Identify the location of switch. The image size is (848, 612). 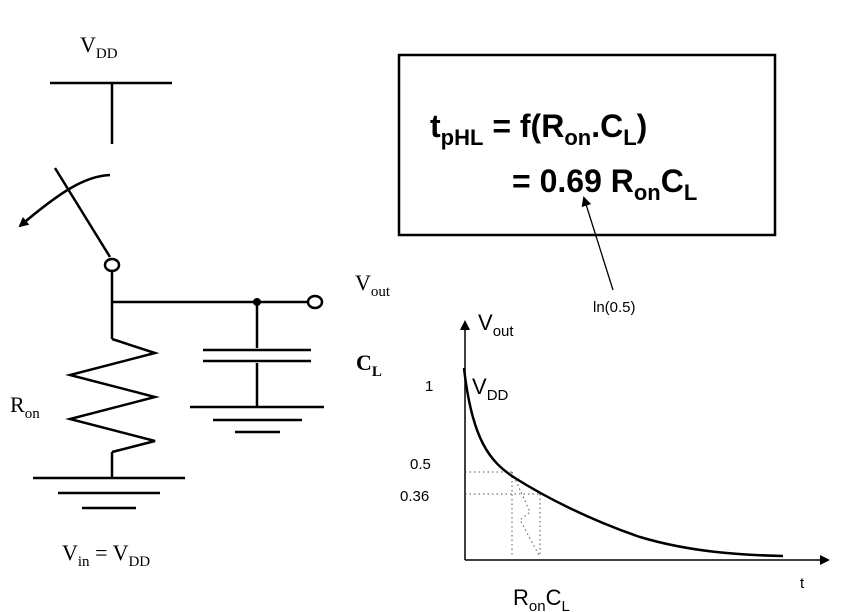
(65, 212).